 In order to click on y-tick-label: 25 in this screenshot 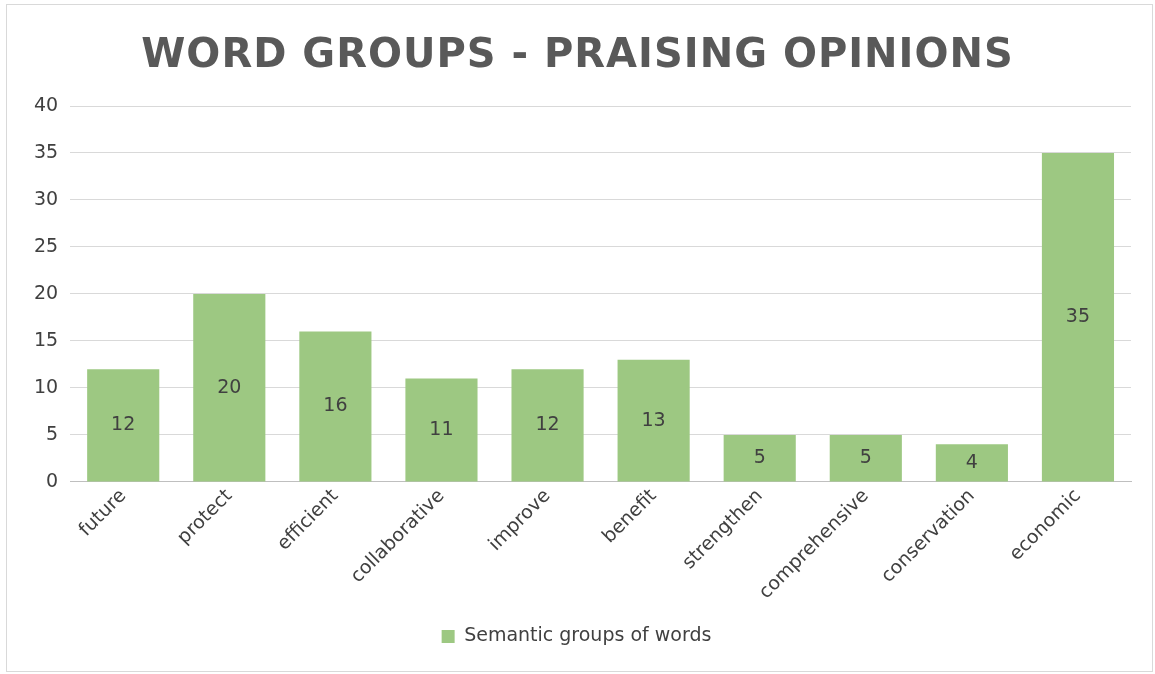, I will do `click(46, 244)`.